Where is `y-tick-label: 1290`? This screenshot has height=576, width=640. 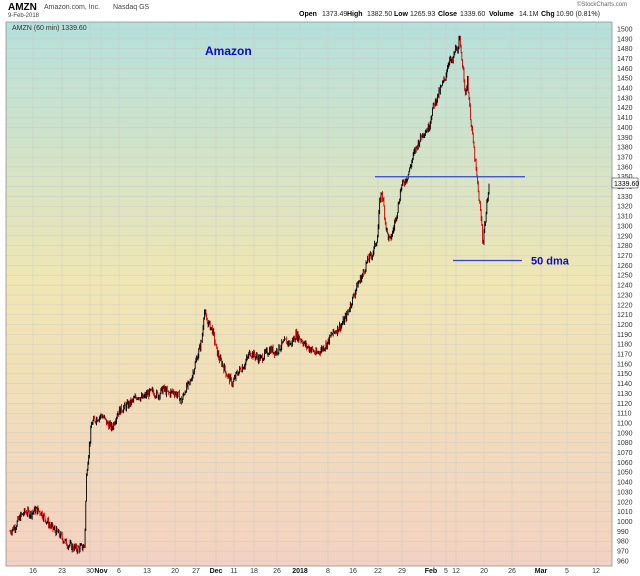 y-tick-label: 1290 is located at coordinates (625, 236).